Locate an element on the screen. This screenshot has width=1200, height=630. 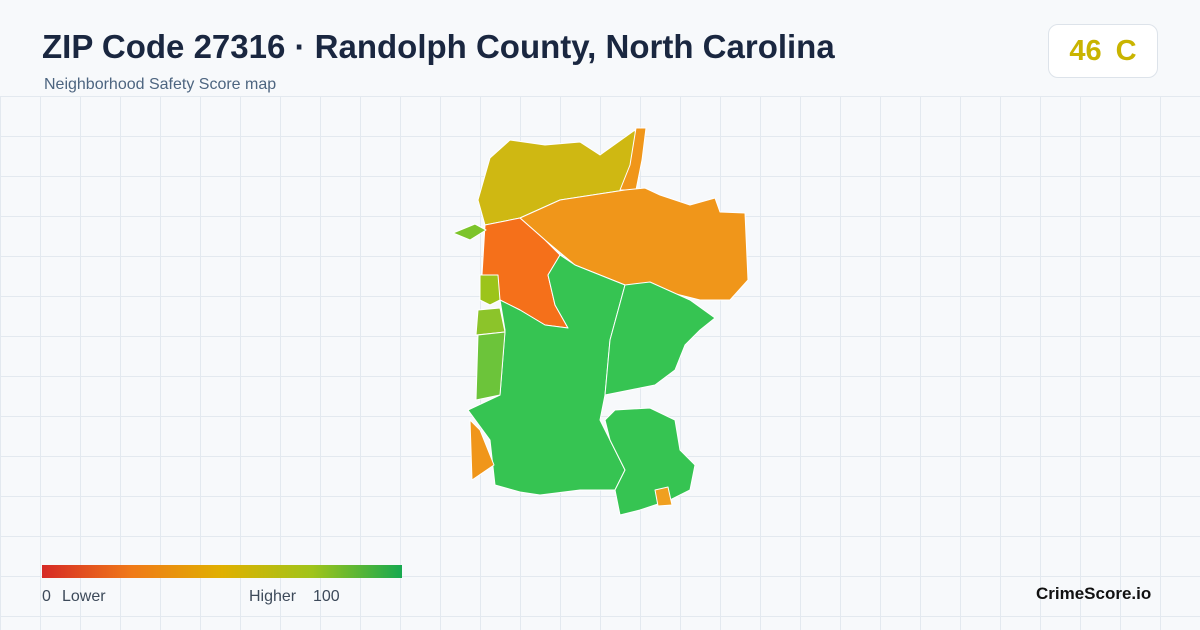
legend-gradient is located at coordinates (222, 571).